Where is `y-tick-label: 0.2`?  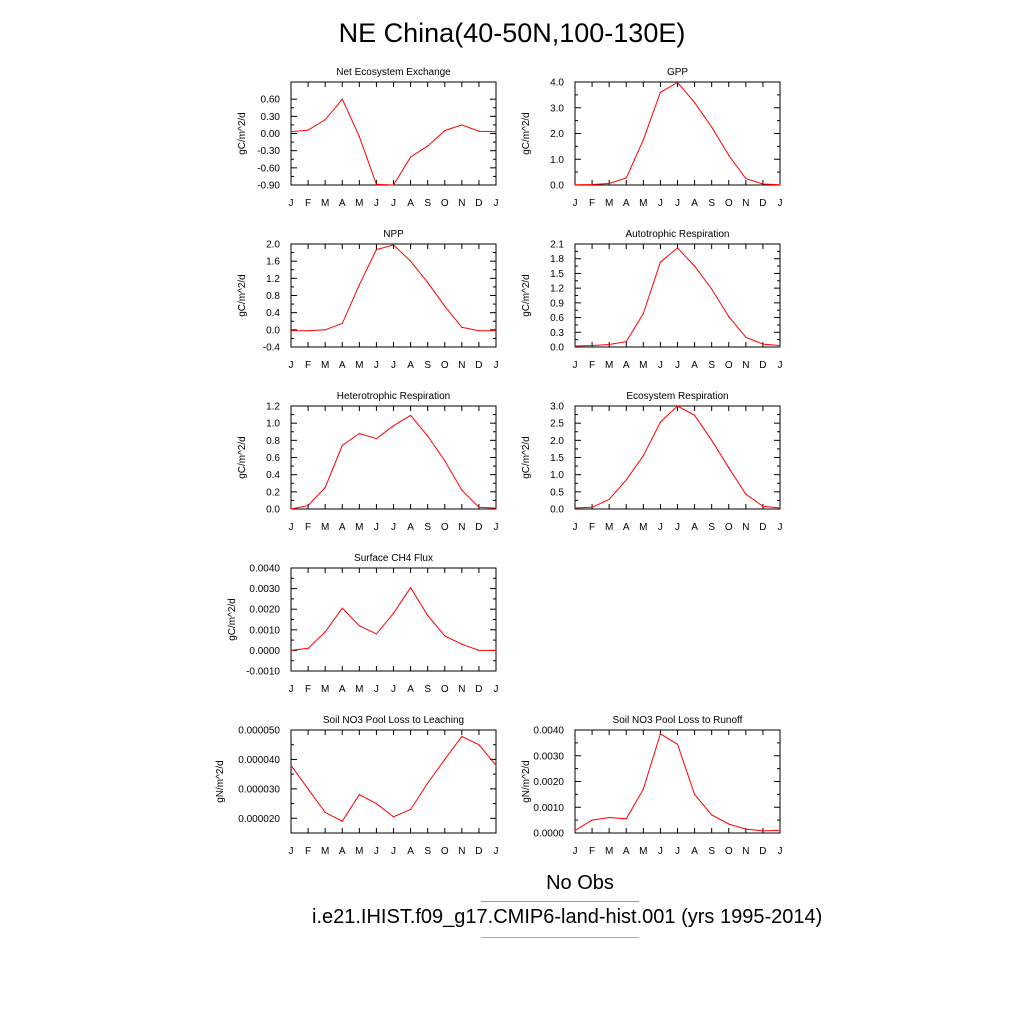
y-tick-label: 0.2 is located at coordinates (273, 492).